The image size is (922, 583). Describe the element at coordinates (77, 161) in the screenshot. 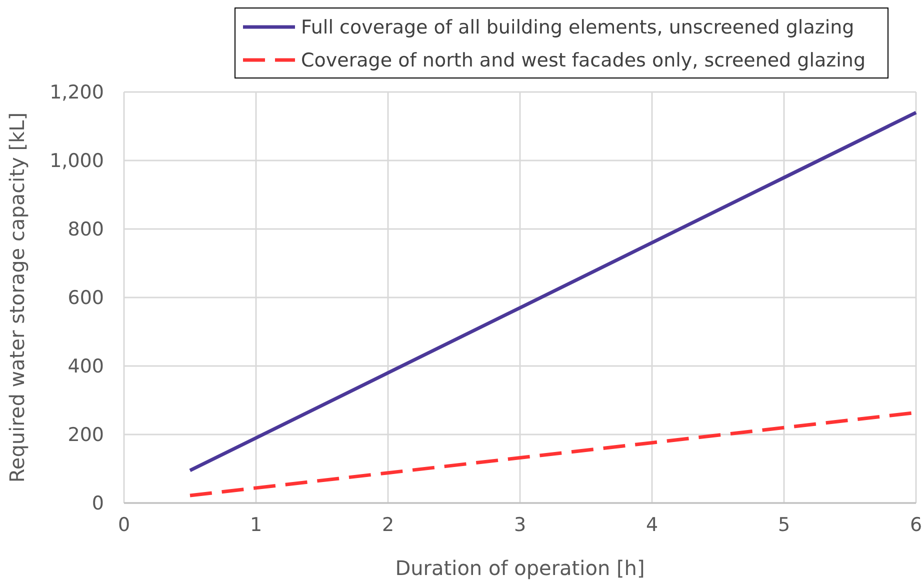

I see `y-tick-label: 1,000` at that location.